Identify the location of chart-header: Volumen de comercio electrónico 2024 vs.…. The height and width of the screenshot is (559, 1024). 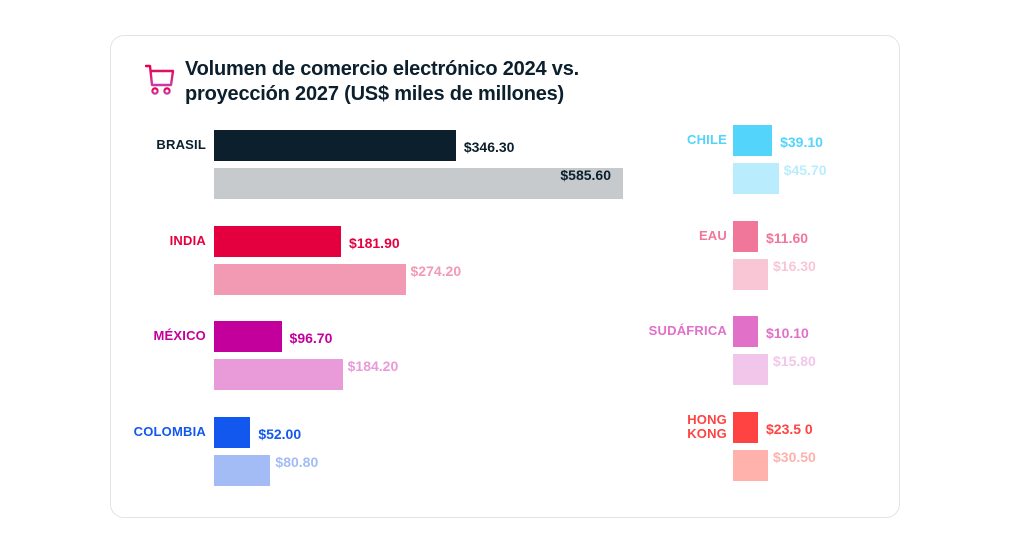
(400, 82).